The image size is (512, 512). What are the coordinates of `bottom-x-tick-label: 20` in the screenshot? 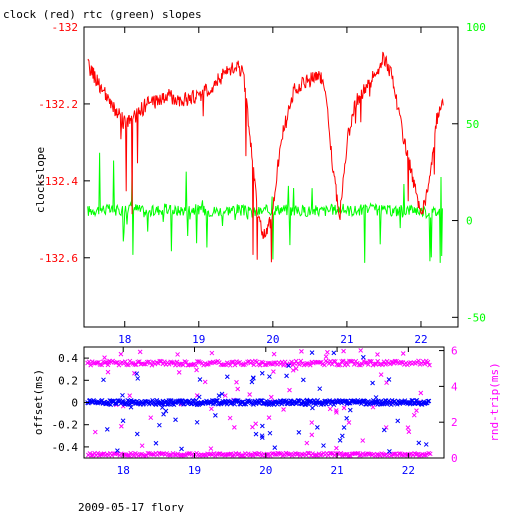 It's located at (265, 470).